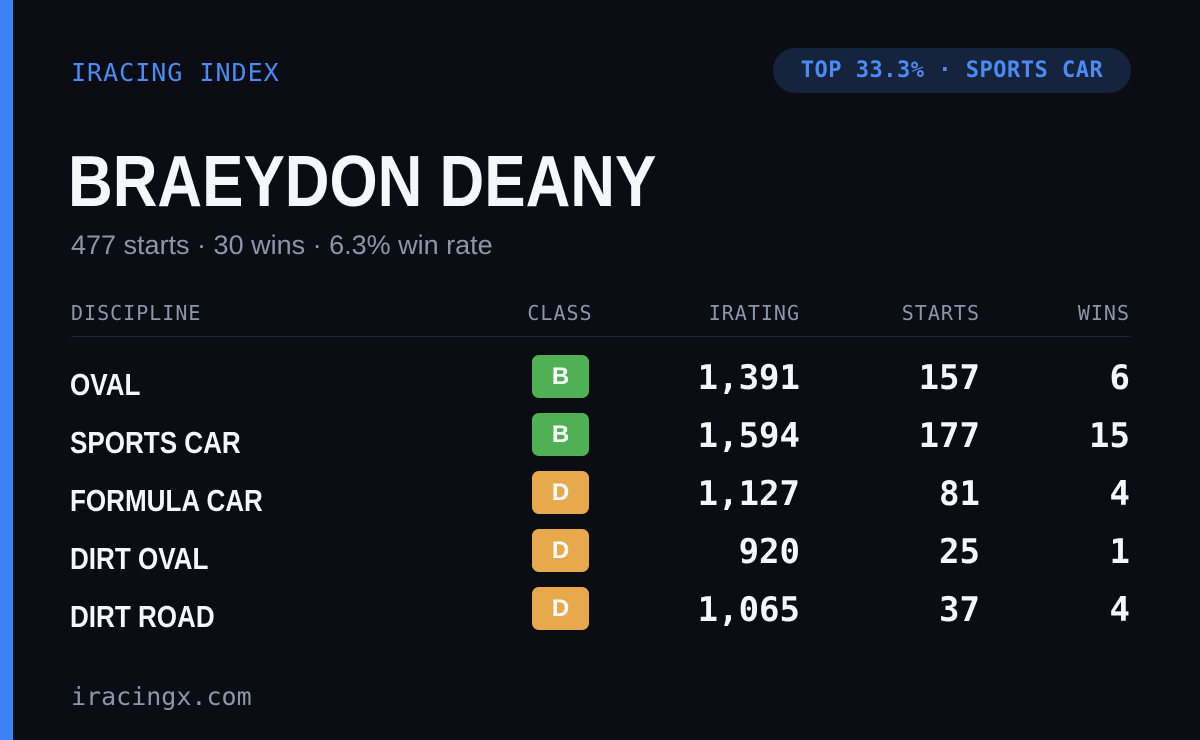  Describe the element at coordinates (139, 558) in the screenshot. I see `discipline-name: DIRT OVAL` at that location.